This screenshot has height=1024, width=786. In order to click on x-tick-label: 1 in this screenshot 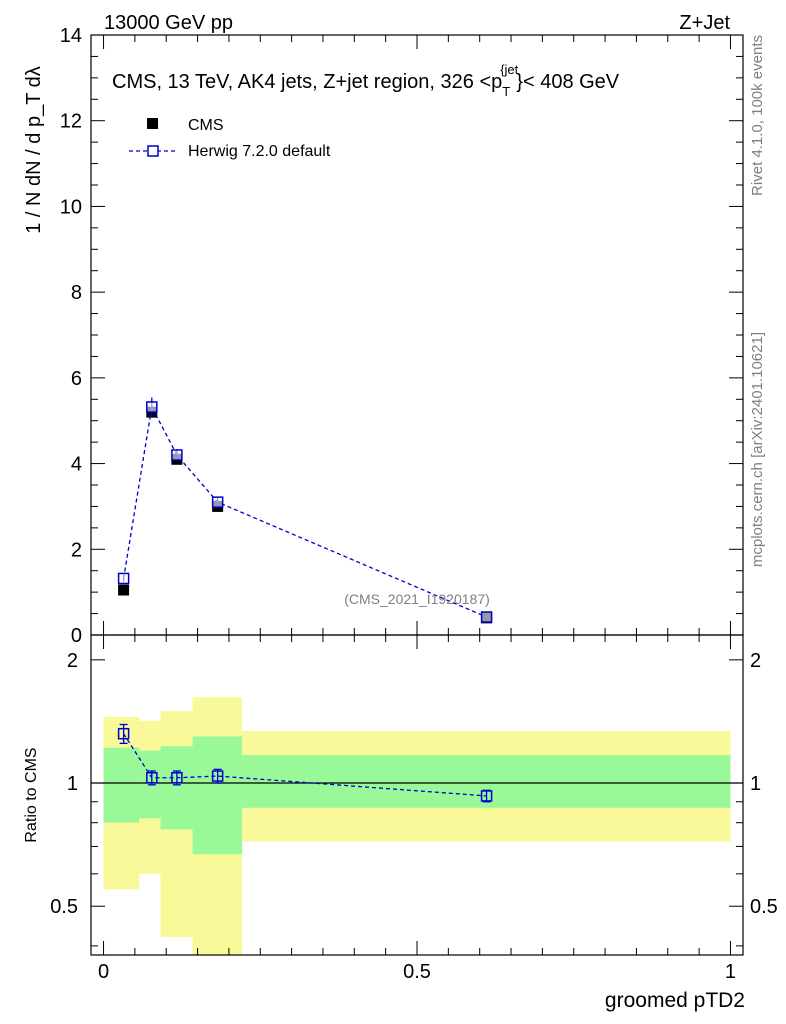, I will do `click(730, 972)`.